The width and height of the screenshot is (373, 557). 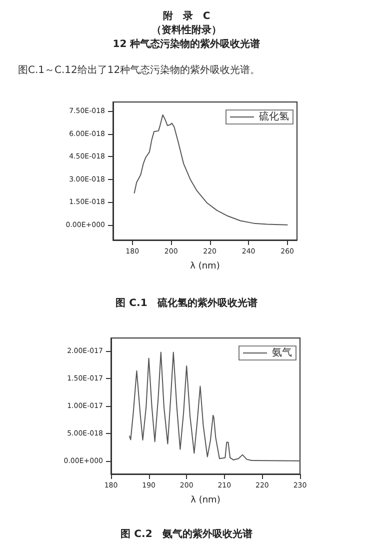 I want to click on text: 图C.1～C.12给出了12种气态污染物的紫外吸收光谱。, so click(x=140, y=71).